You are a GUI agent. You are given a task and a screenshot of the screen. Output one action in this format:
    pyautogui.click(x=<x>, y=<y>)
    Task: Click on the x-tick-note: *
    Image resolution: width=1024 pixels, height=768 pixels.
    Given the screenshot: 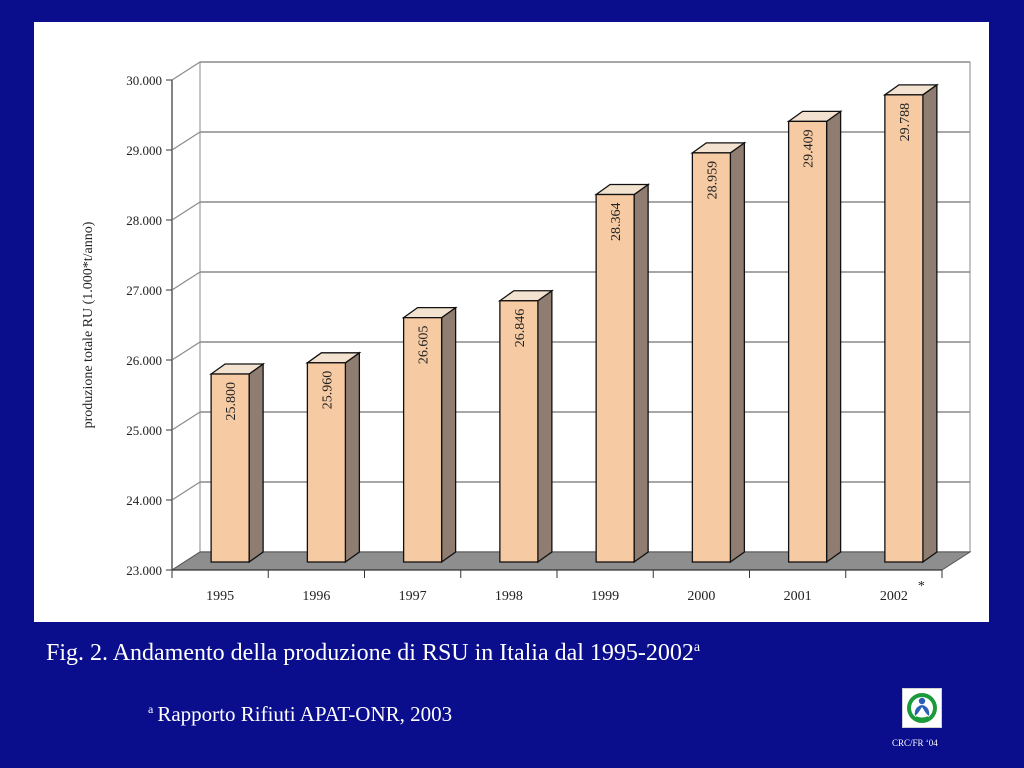 What is the action you would take?
    pyautogui.click(x=921, y=586)
    